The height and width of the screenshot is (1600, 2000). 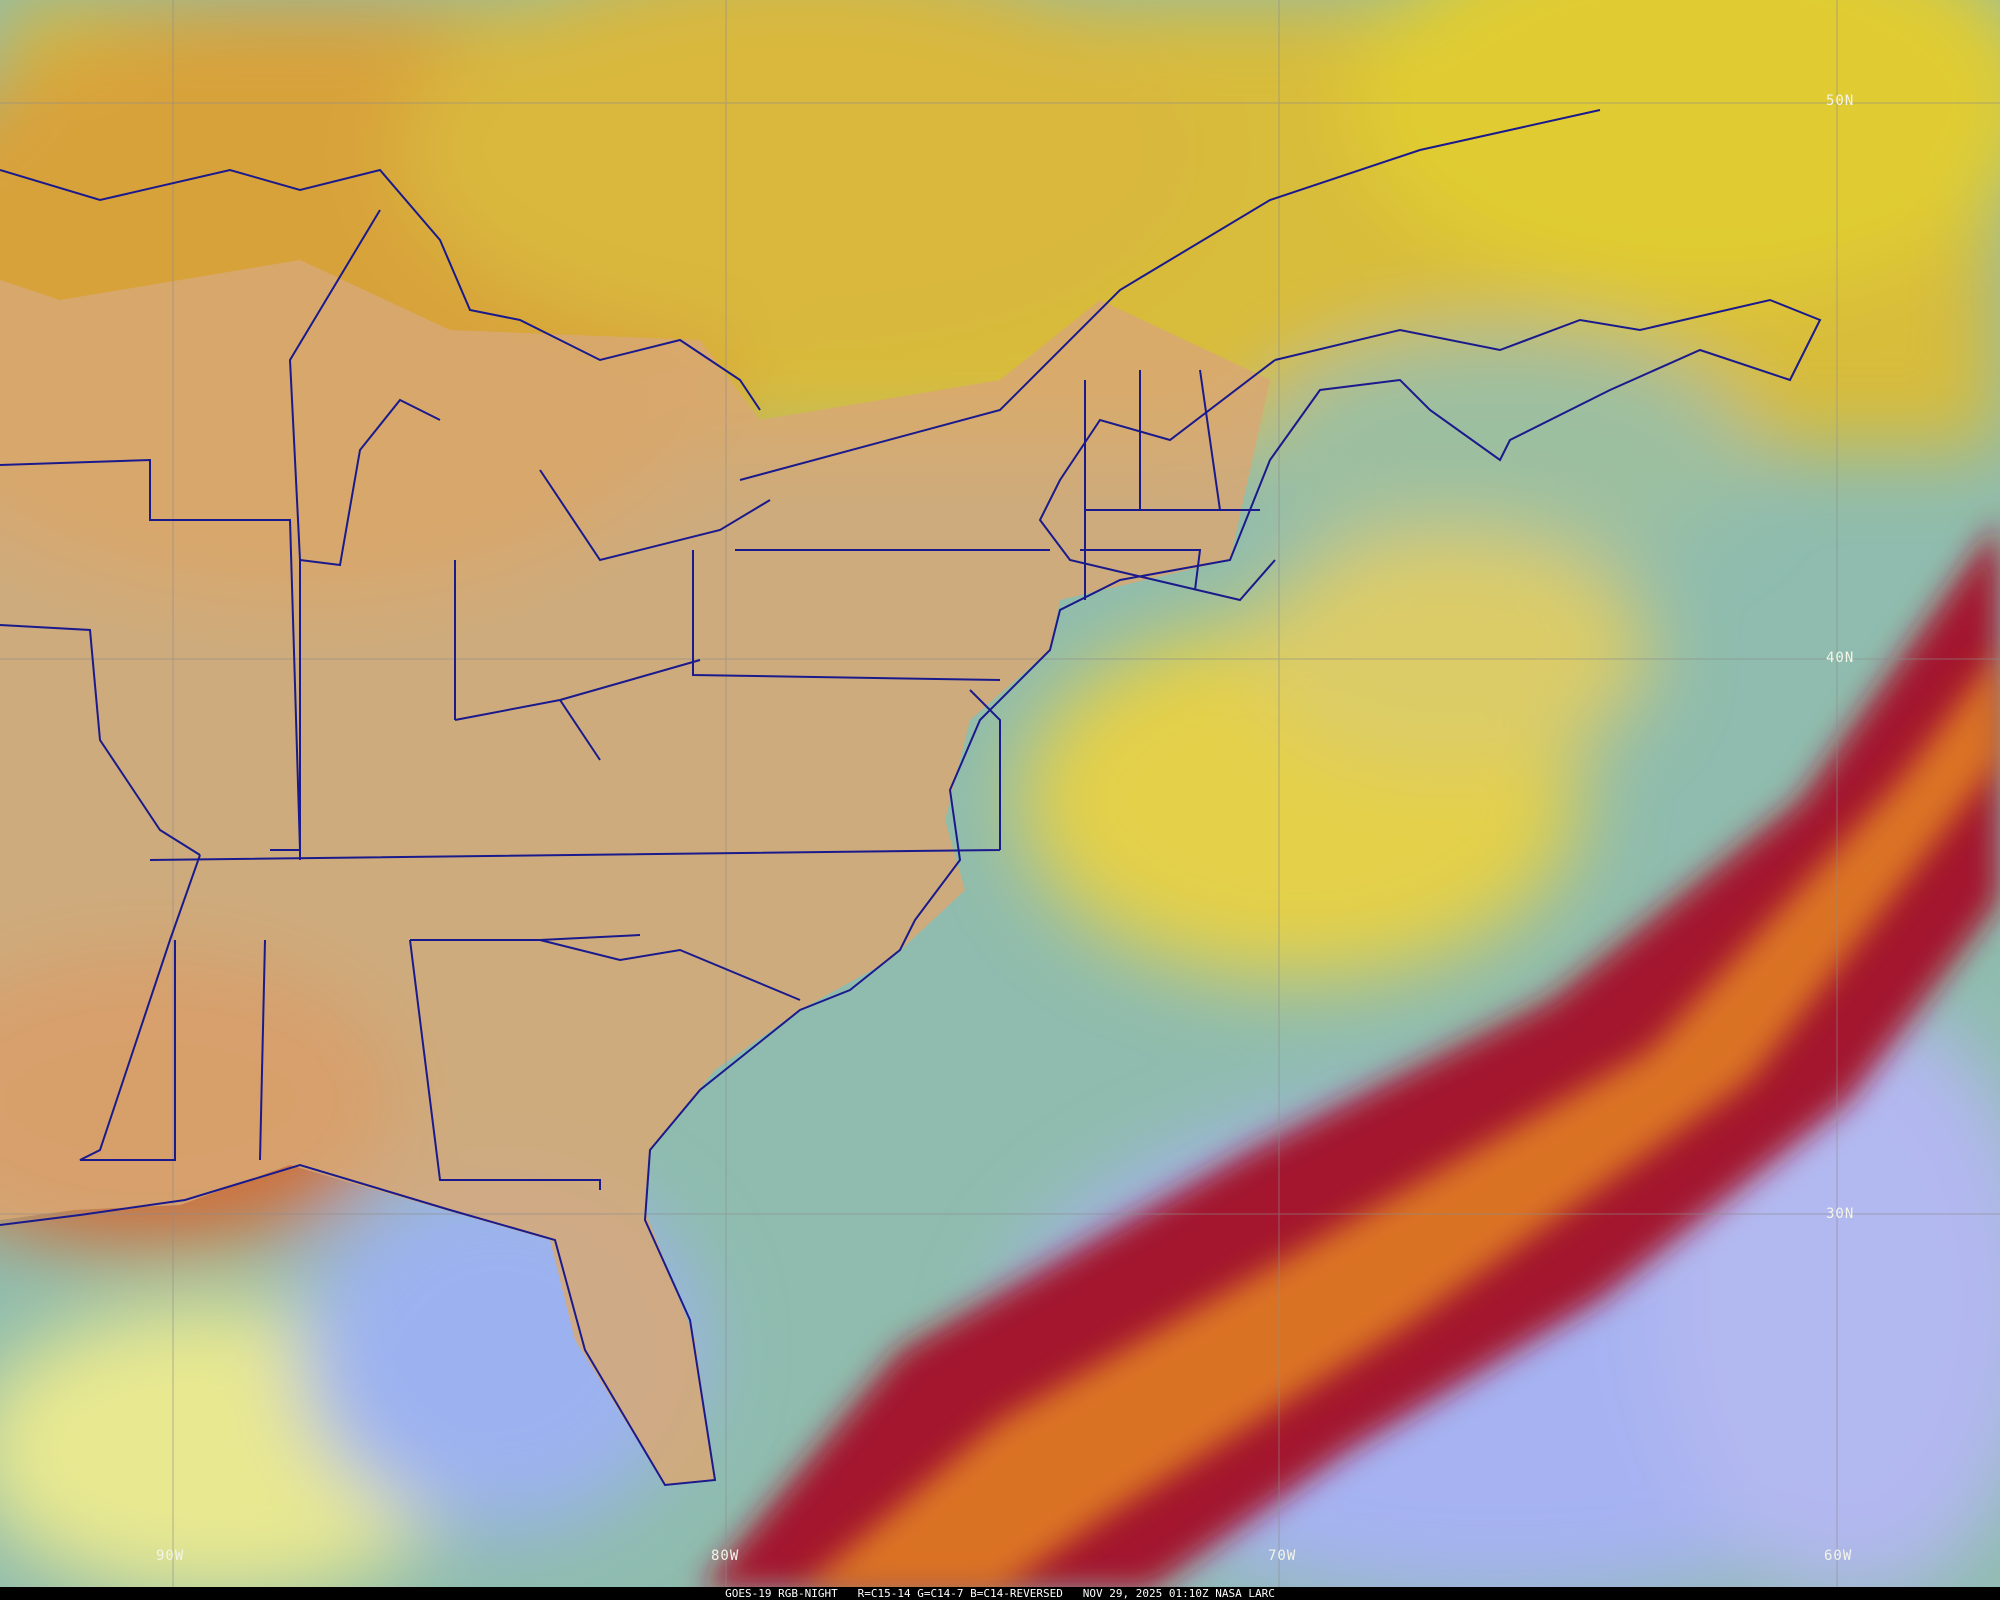 What do you see at coordinates (170, 1556) in the screenshot?
I see `longitude-label: 90W` at bounding box center [170, 1556].